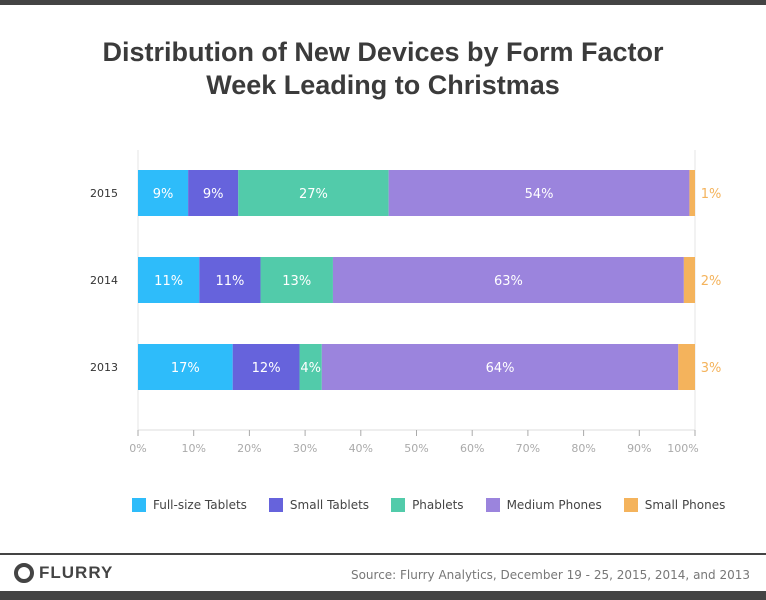 The width and height of the screenshot is (766, 600). Describe the element at coordinates (383, 595) in the screenshot. I see `bottom-bar` at that location.